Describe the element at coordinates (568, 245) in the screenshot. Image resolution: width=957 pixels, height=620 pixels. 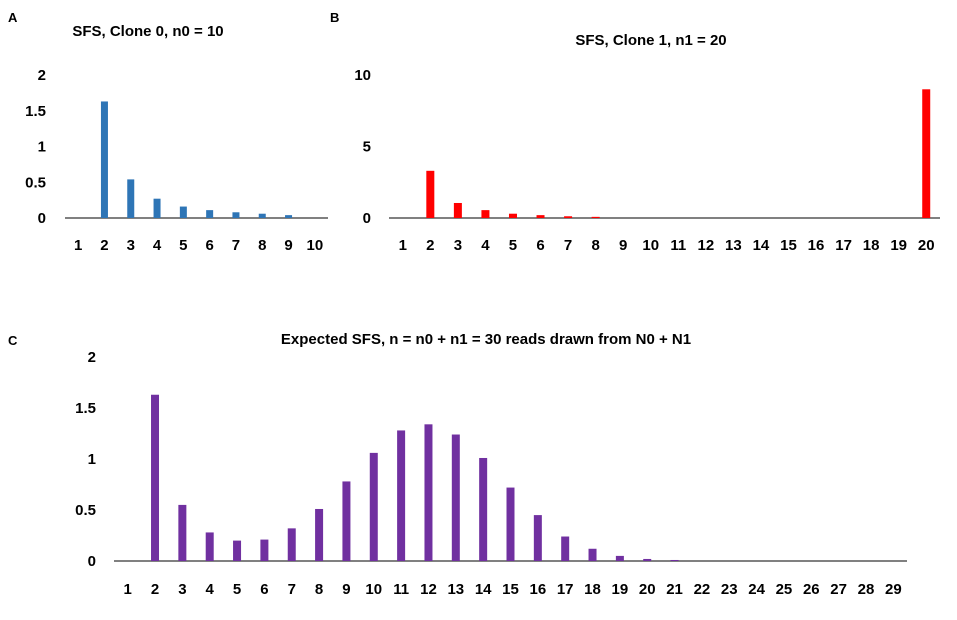
I see `x-tick-label-b-7: 7` at that location.